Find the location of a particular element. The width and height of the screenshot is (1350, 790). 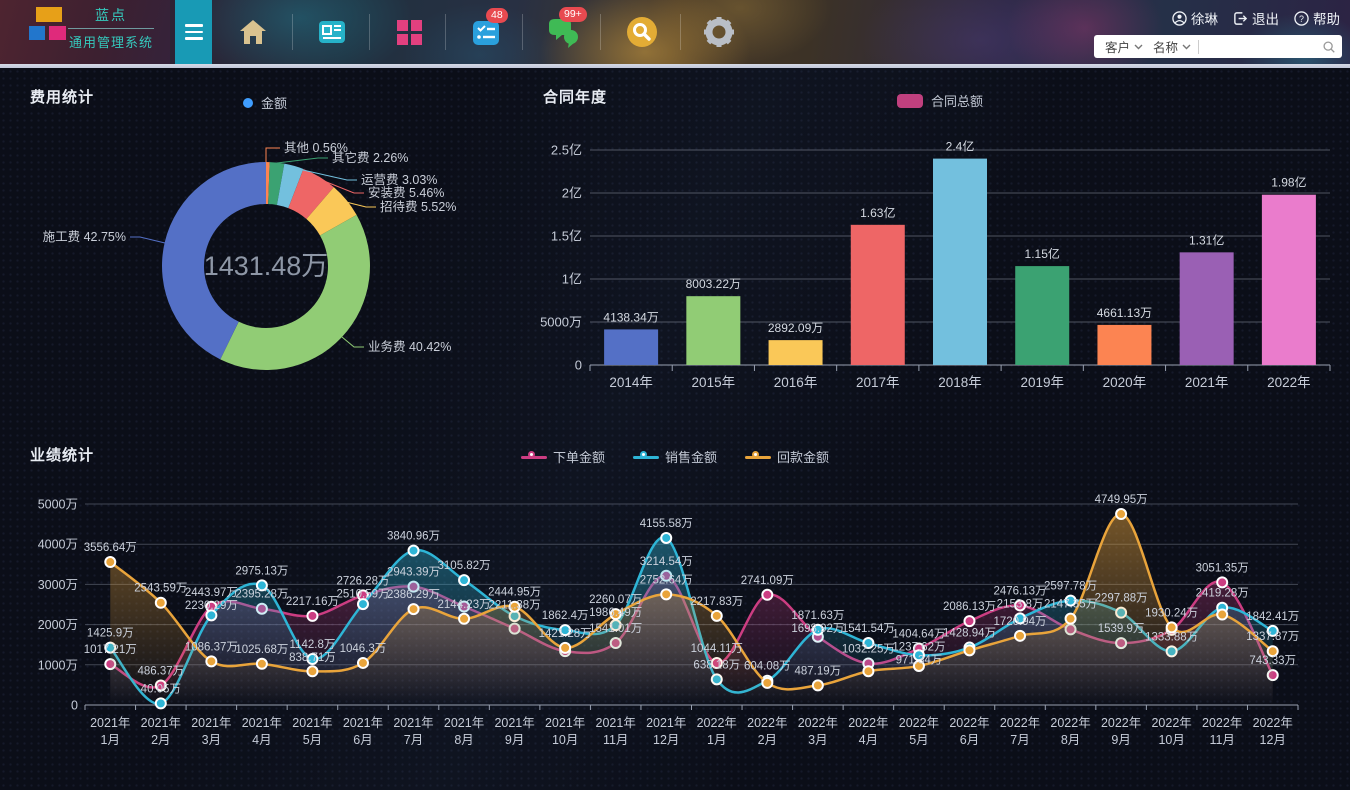

svg-text: 1.5亿 is located at coordinates (566, 236).